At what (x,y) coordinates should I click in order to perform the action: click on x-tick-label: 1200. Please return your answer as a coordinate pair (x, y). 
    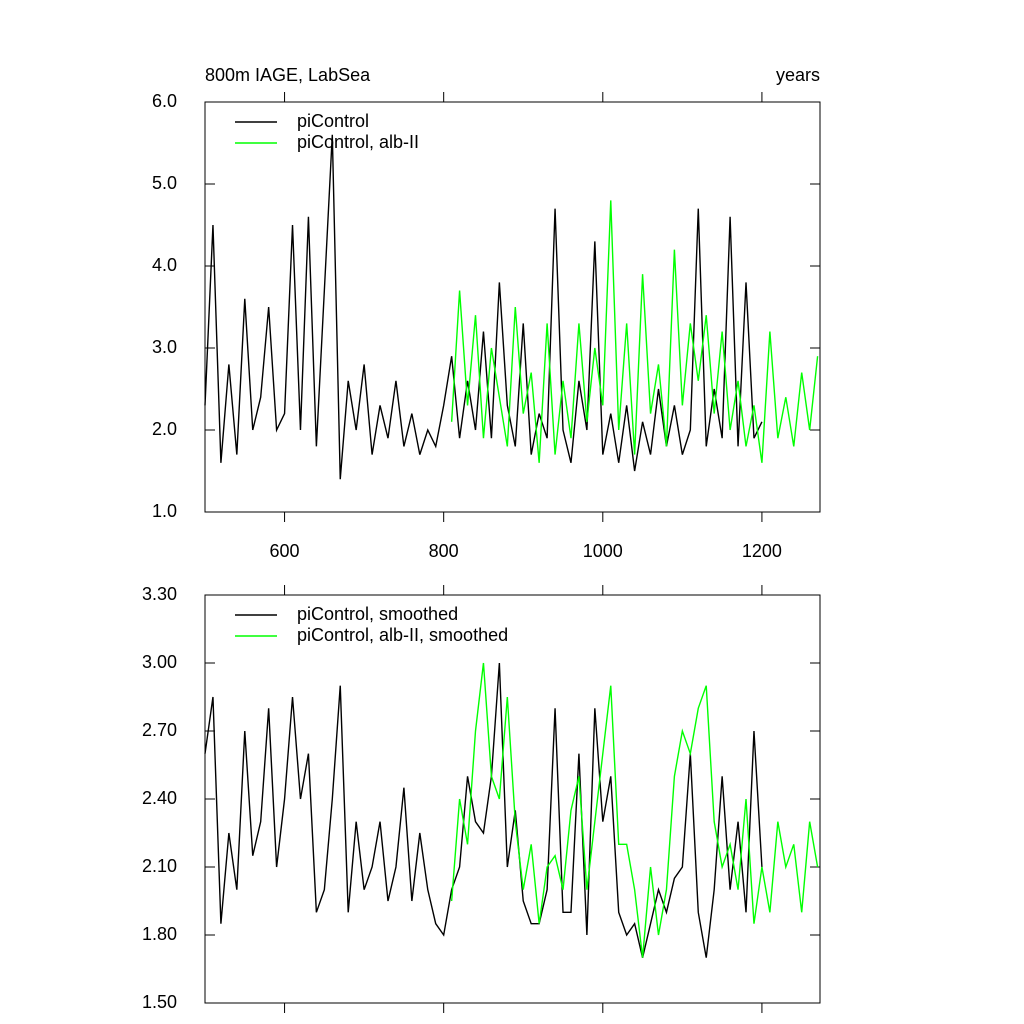
    Looking at the image, I should click on (762, 551).